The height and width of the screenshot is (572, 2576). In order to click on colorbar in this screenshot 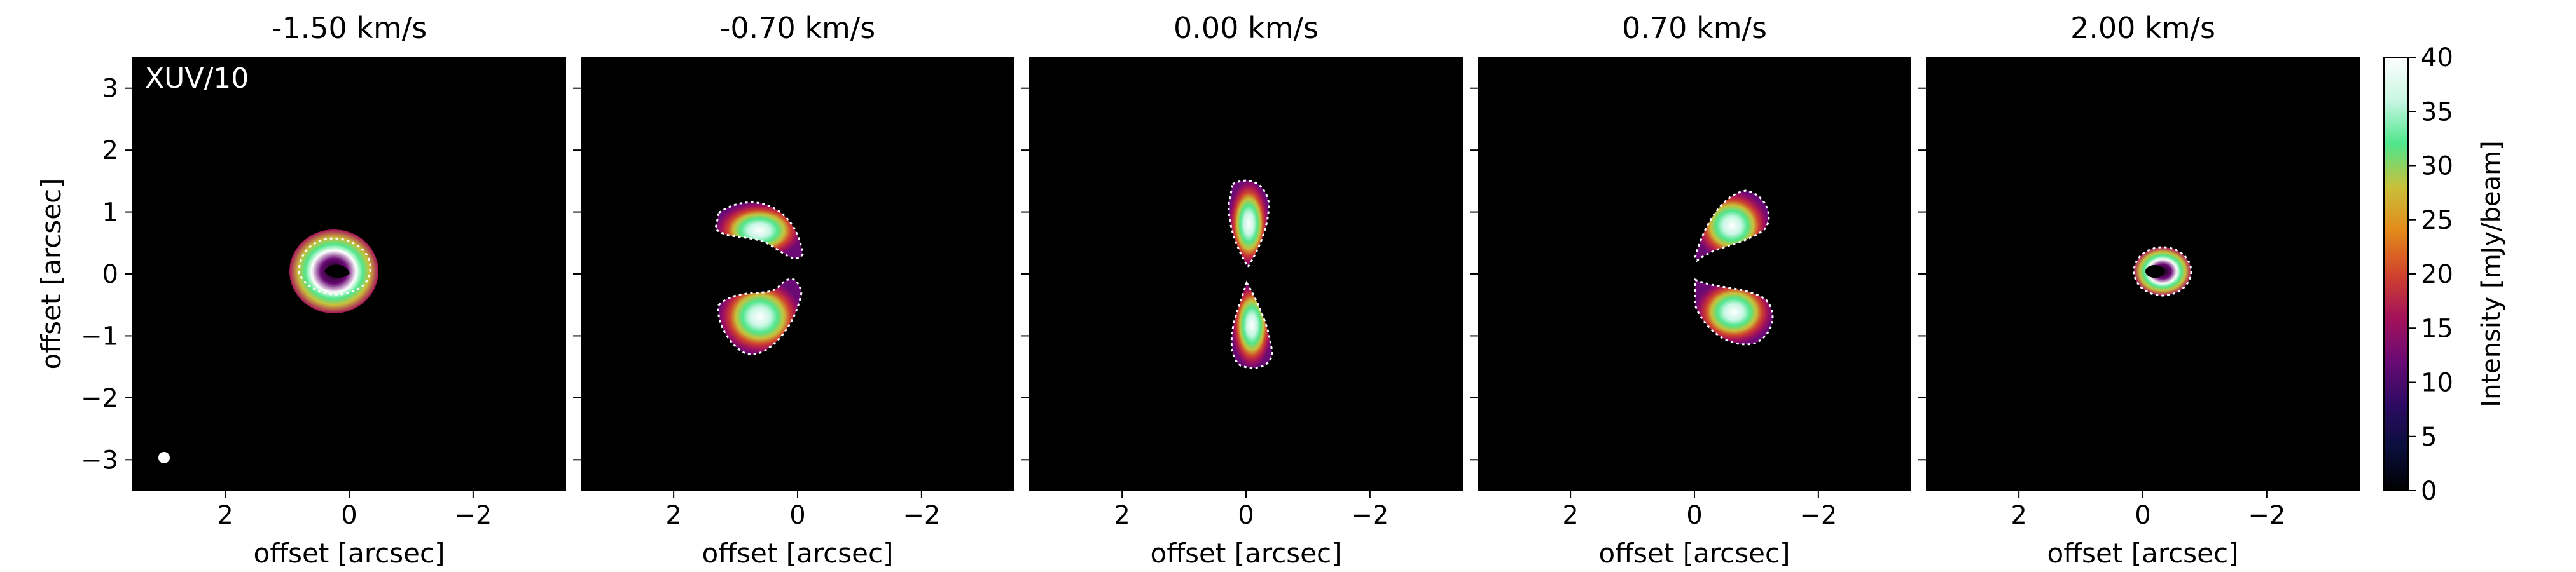, I will do `click(2396, 274)`.